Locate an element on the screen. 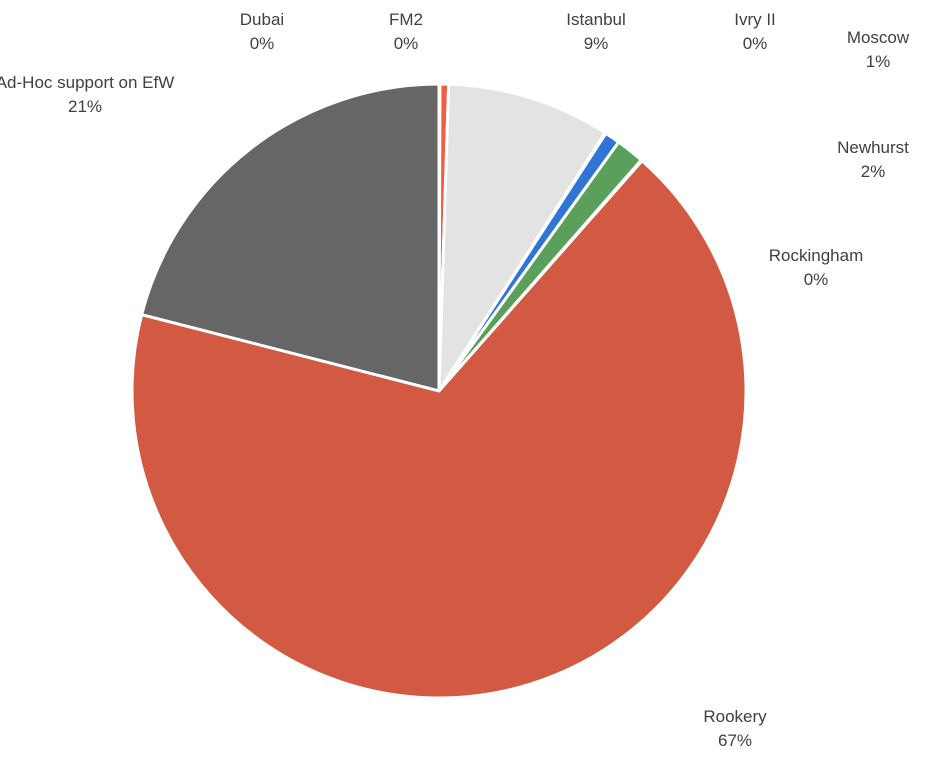 The width and height of the screenshot is (930, 763). data-label-ivry-ii: Ivry II 0% is located at coordinates (755, 31).